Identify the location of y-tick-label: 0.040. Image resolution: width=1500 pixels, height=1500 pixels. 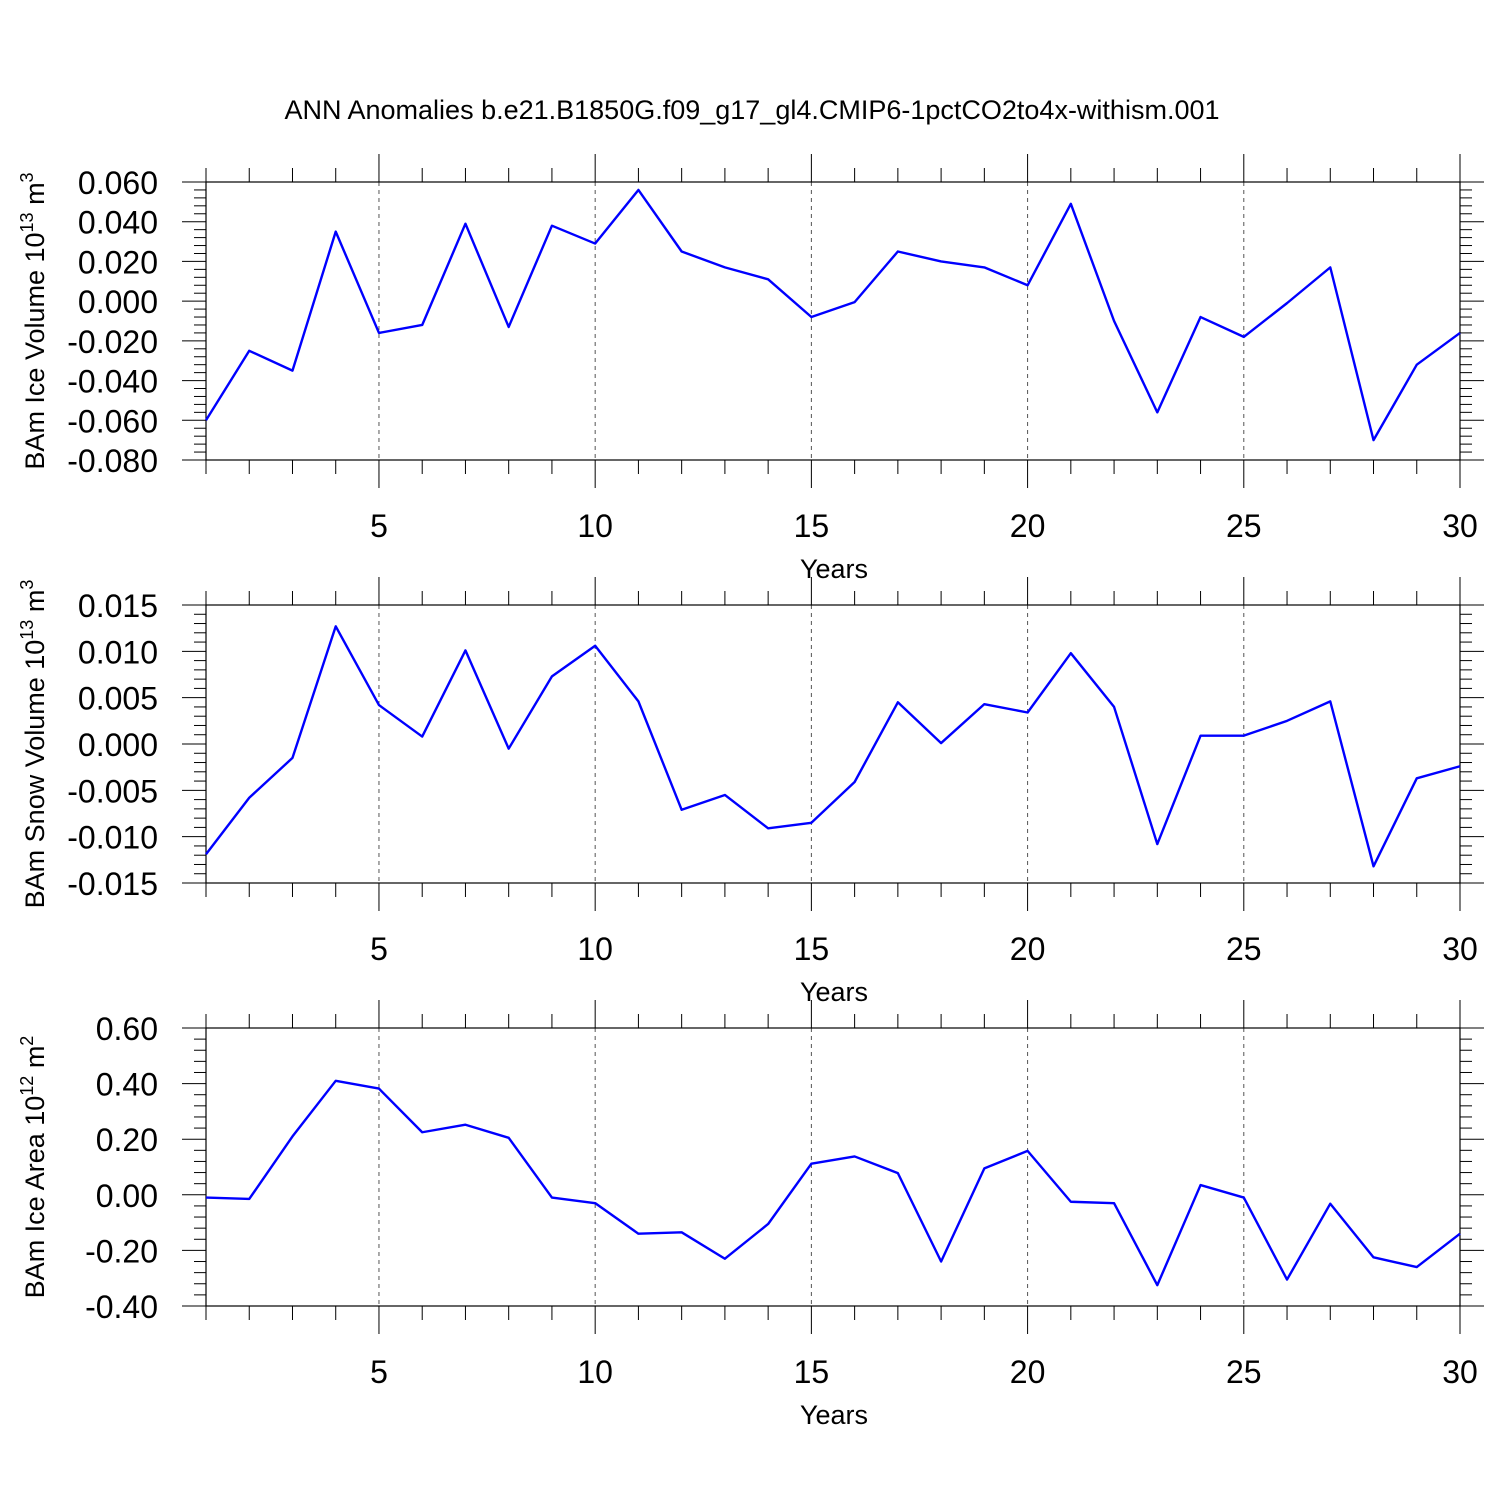
(118, 223).